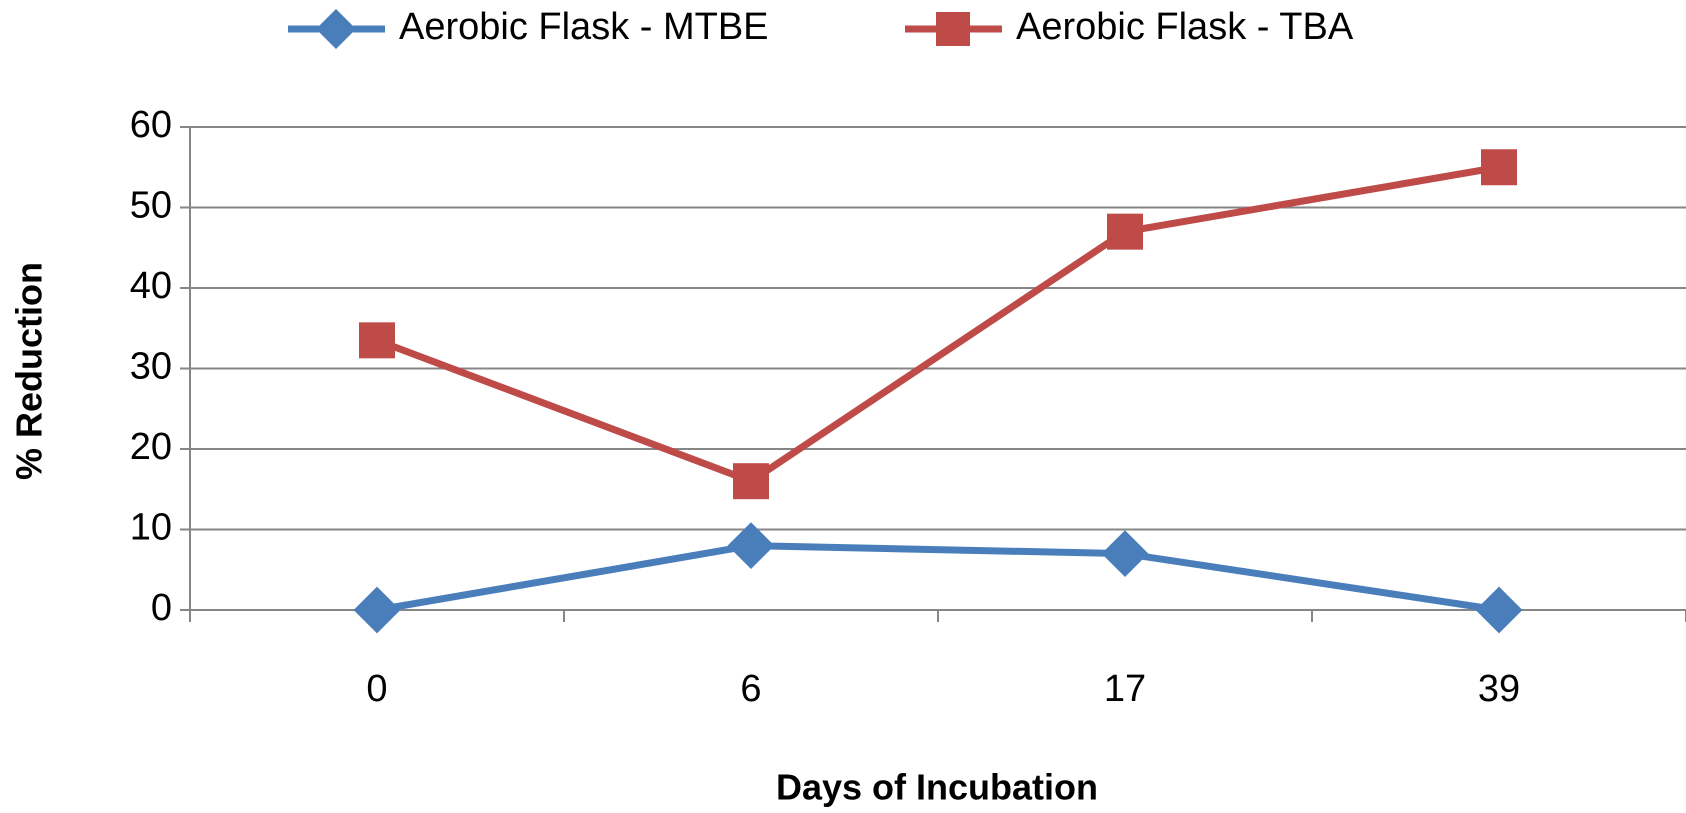  What do you see at coordinates (151, 367) in the screenshot?
I see `y-tick-label: 30` at bounding box center [151, 367].